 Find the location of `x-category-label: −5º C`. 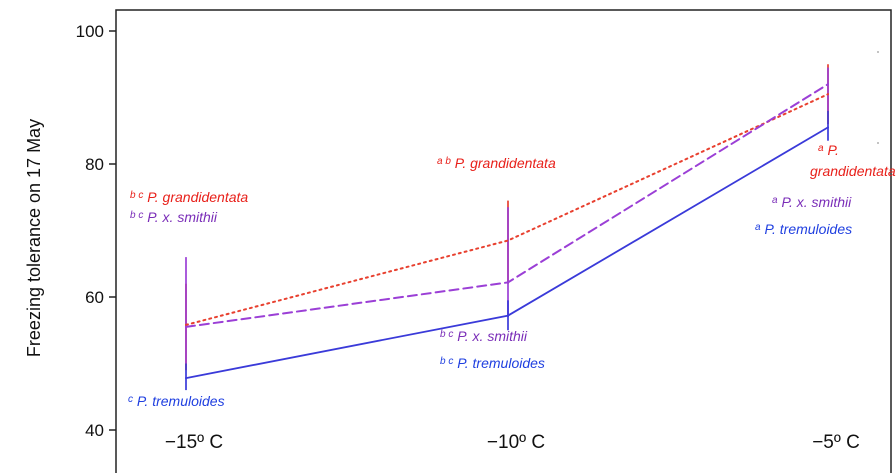

x-category-label: −5º C is located at coordinates (836, 442).